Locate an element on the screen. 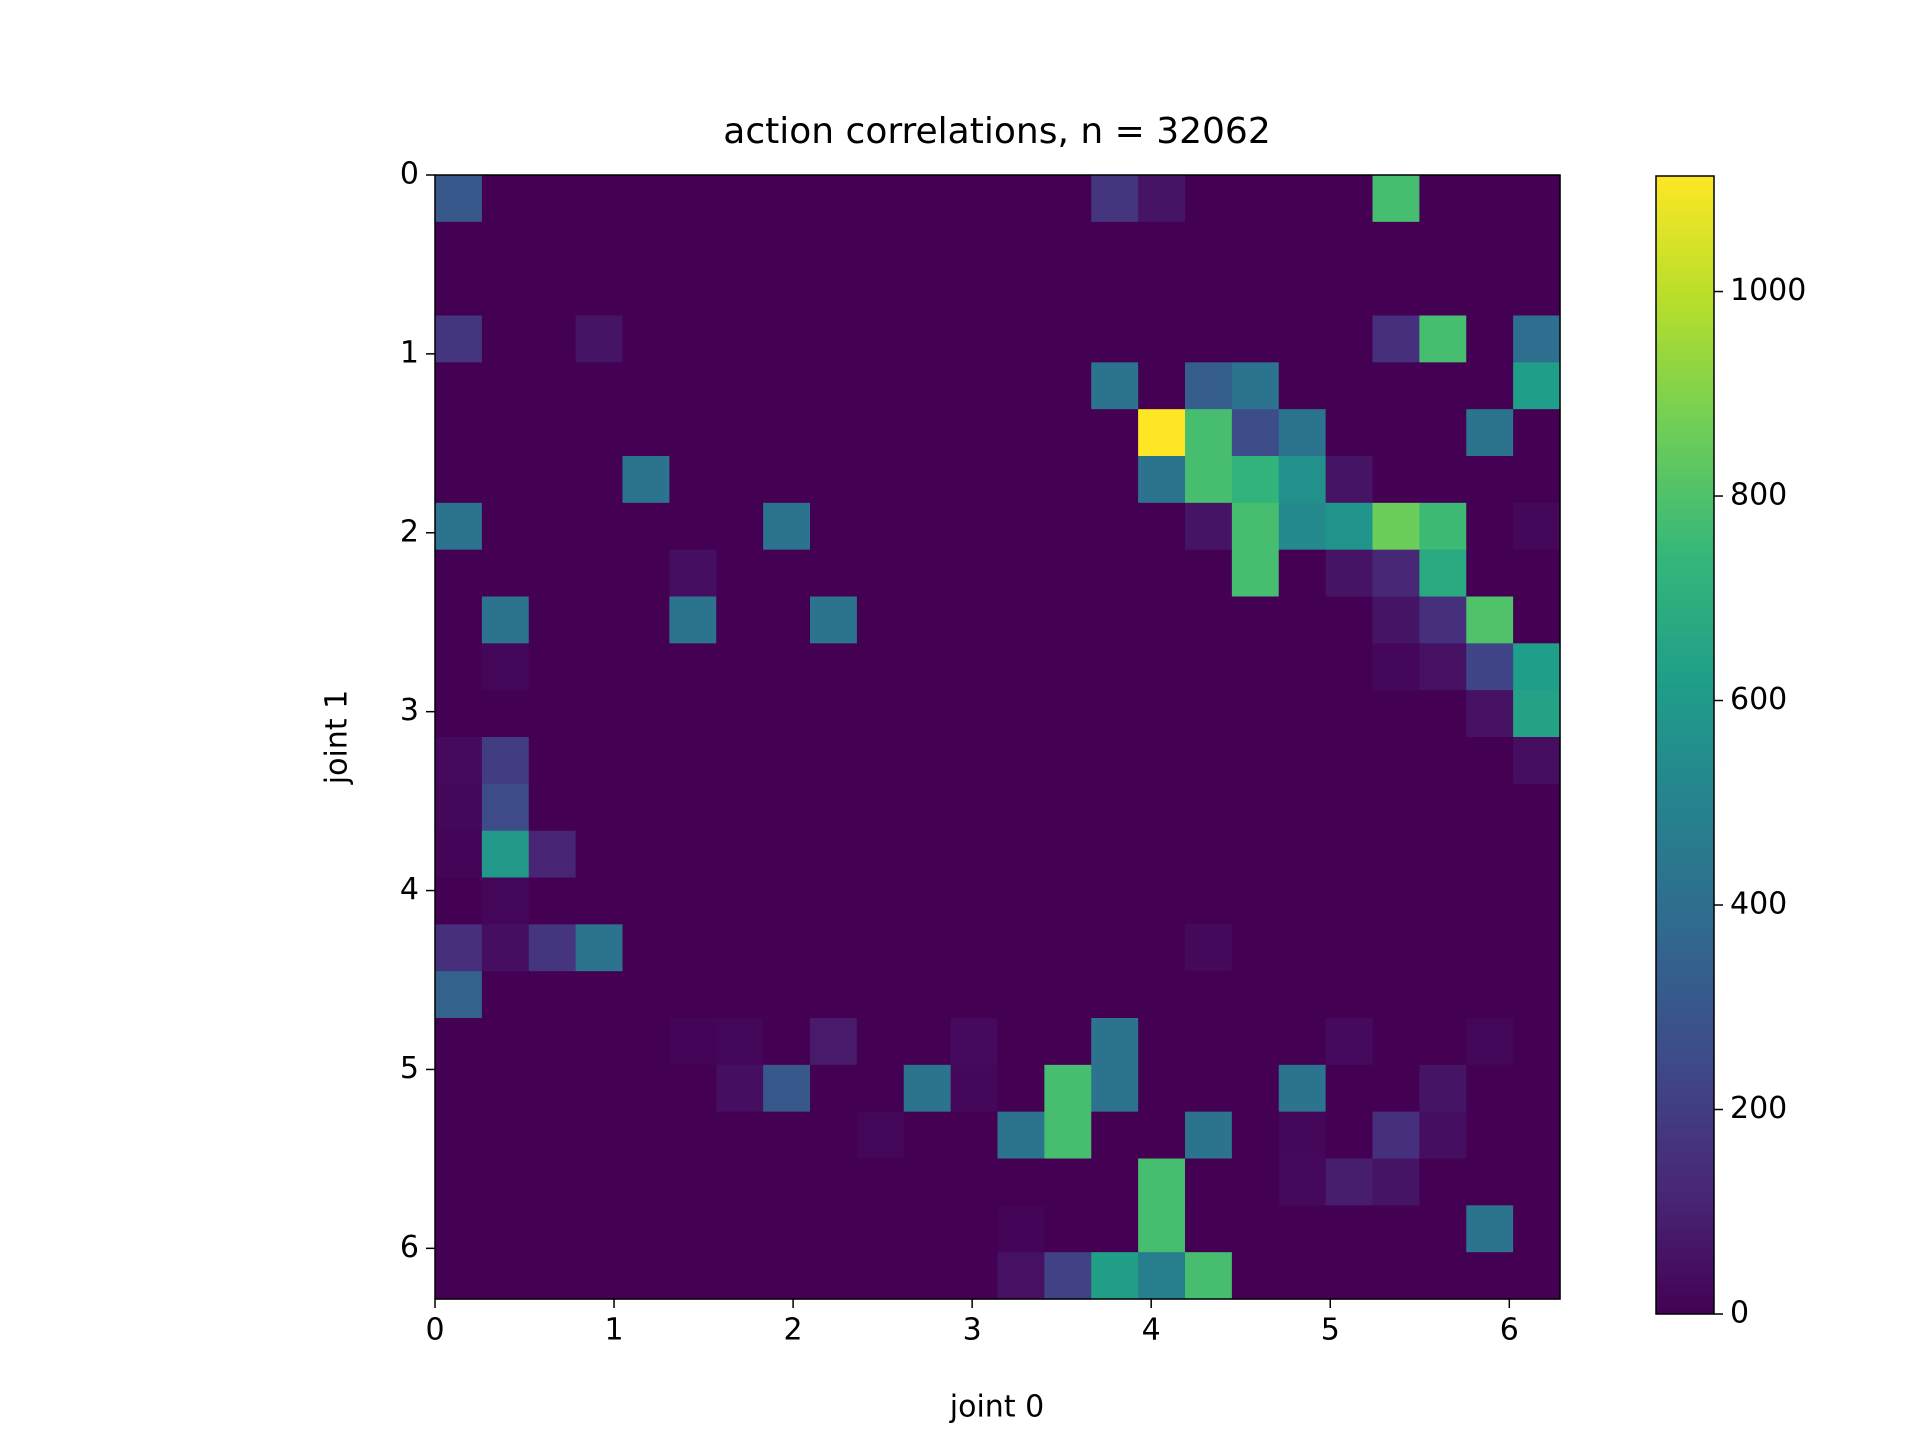 The width and height of the screenshot is (1920, 1440). colorbar-tick-label: 200 is located at coordinates (1758, 1108).